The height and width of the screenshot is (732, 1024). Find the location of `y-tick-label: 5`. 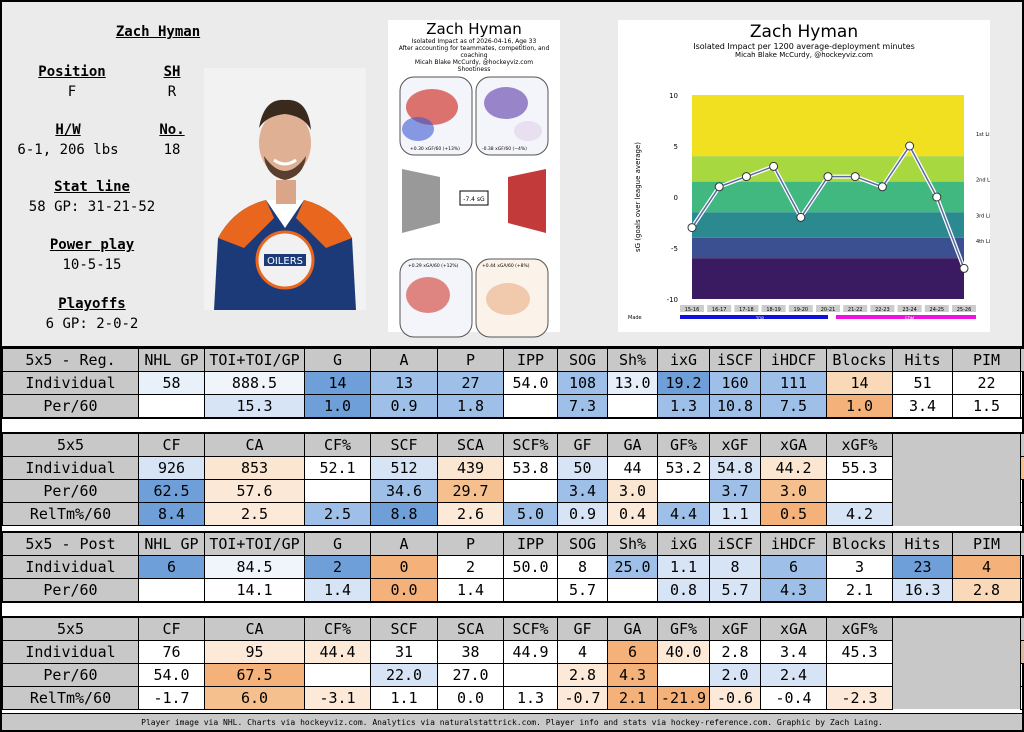

y-tick-label: 5 is located at coordinates (676, 147).